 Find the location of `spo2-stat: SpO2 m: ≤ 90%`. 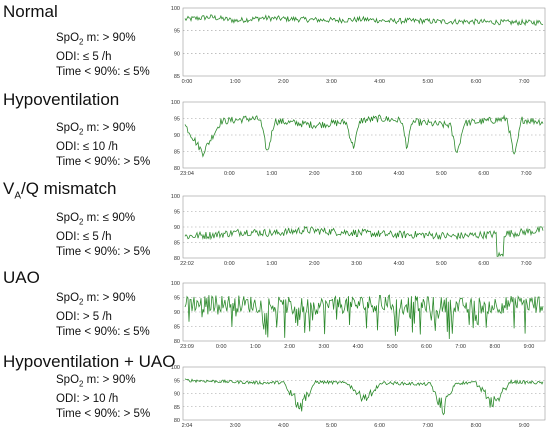

spo2-stat: SpO2 m: ≤ 90% is located at coordinates (96, 219).